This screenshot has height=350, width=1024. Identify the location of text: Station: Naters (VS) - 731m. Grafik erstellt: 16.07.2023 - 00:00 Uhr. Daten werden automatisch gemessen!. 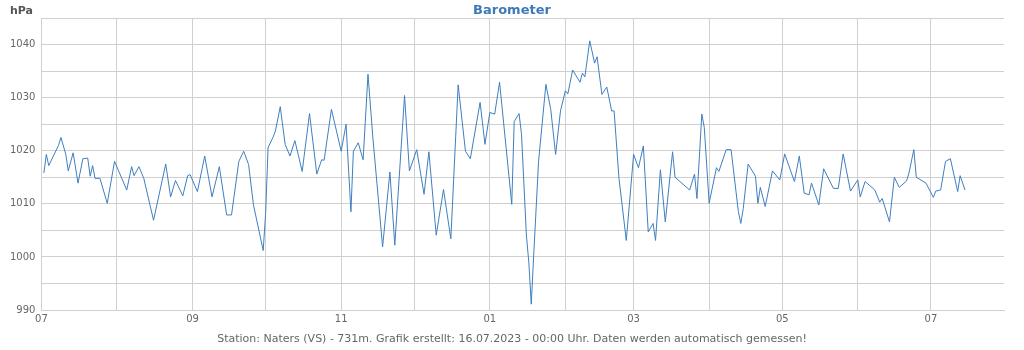
(512, 338).